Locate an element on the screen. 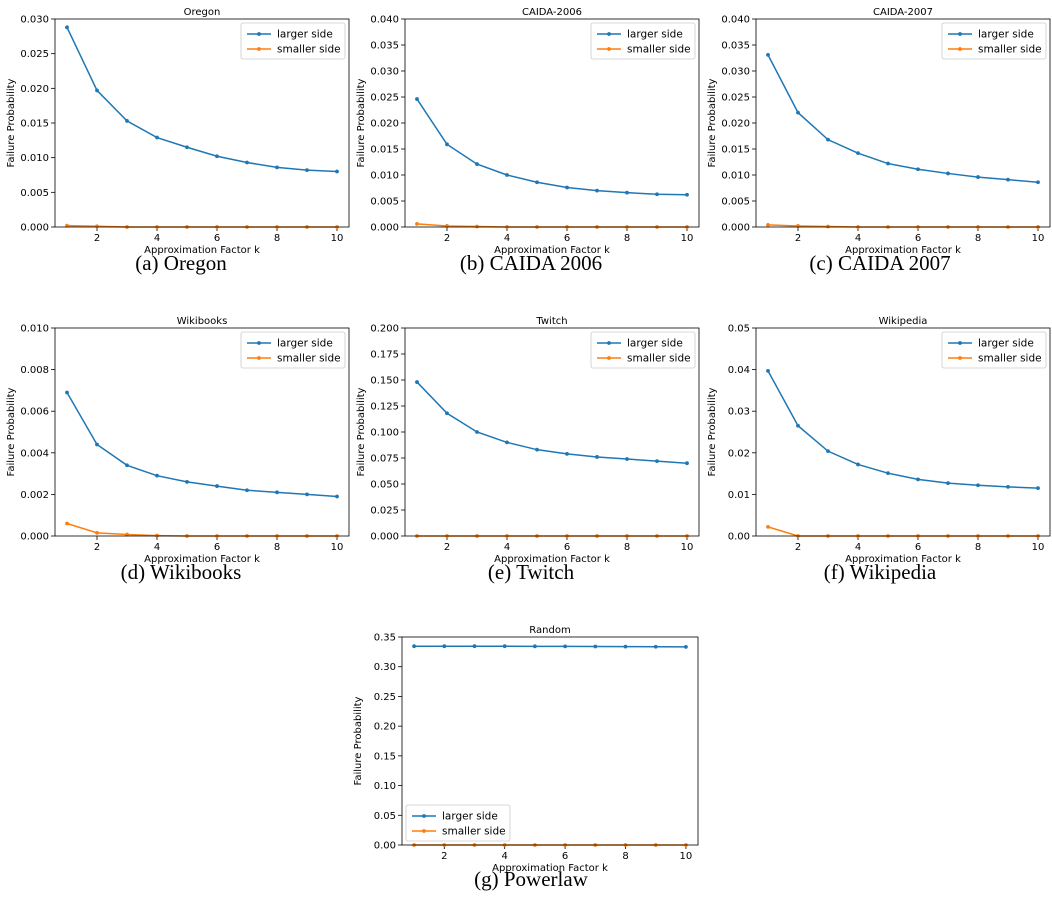 The width and height of the screenshot is (1052, 905). y-tick-label: 0.010 is located at coordinates (34, 158).